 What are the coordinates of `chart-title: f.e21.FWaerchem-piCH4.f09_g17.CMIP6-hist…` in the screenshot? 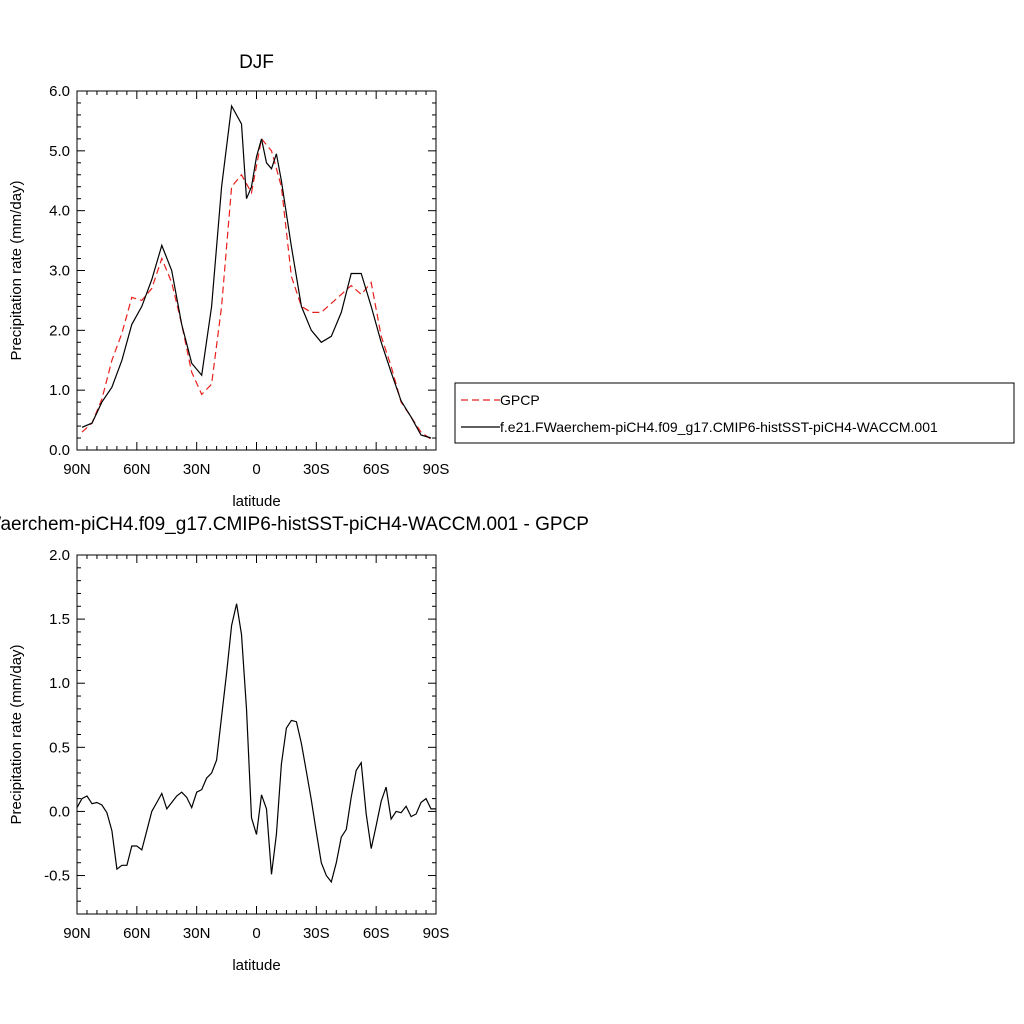 It's located at (294, 524).